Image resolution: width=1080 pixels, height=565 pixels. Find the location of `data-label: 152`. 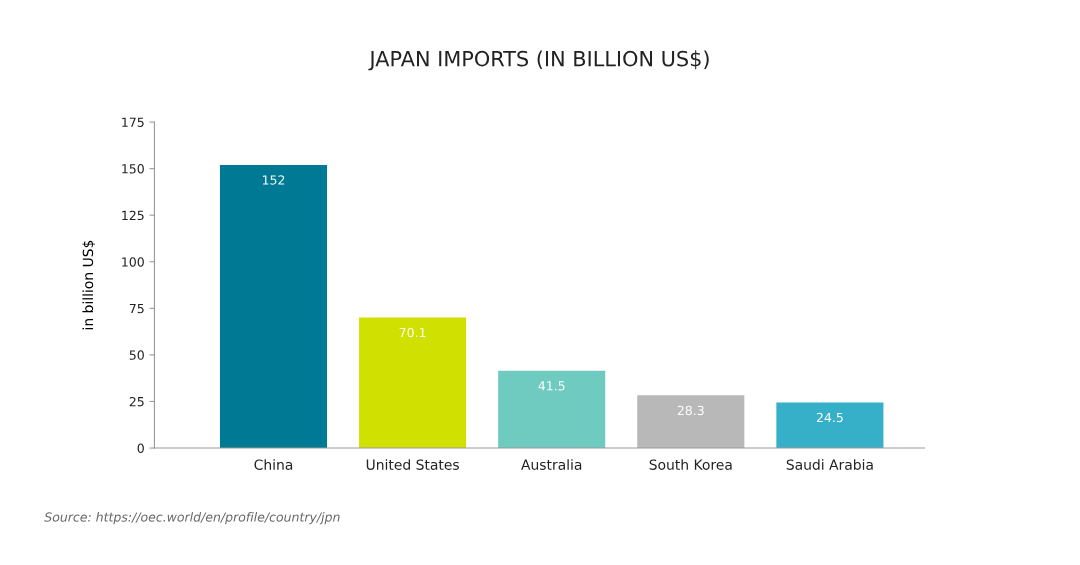

data-label: 152 is located at coordinates (273, 180).